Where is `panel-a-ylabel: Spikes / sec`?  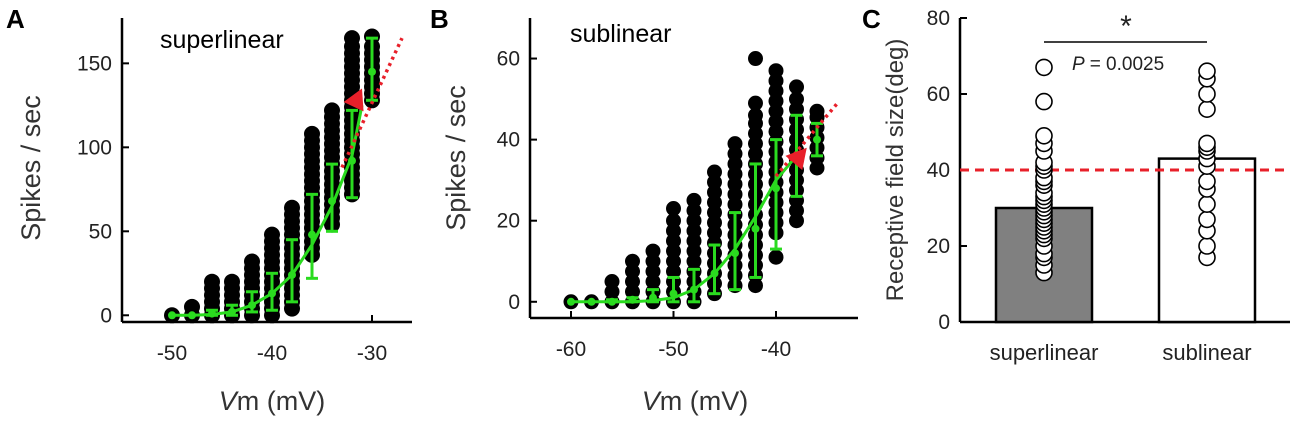
panel-a-ylabel: Spikes / sec is located at coordinates (31, 168).